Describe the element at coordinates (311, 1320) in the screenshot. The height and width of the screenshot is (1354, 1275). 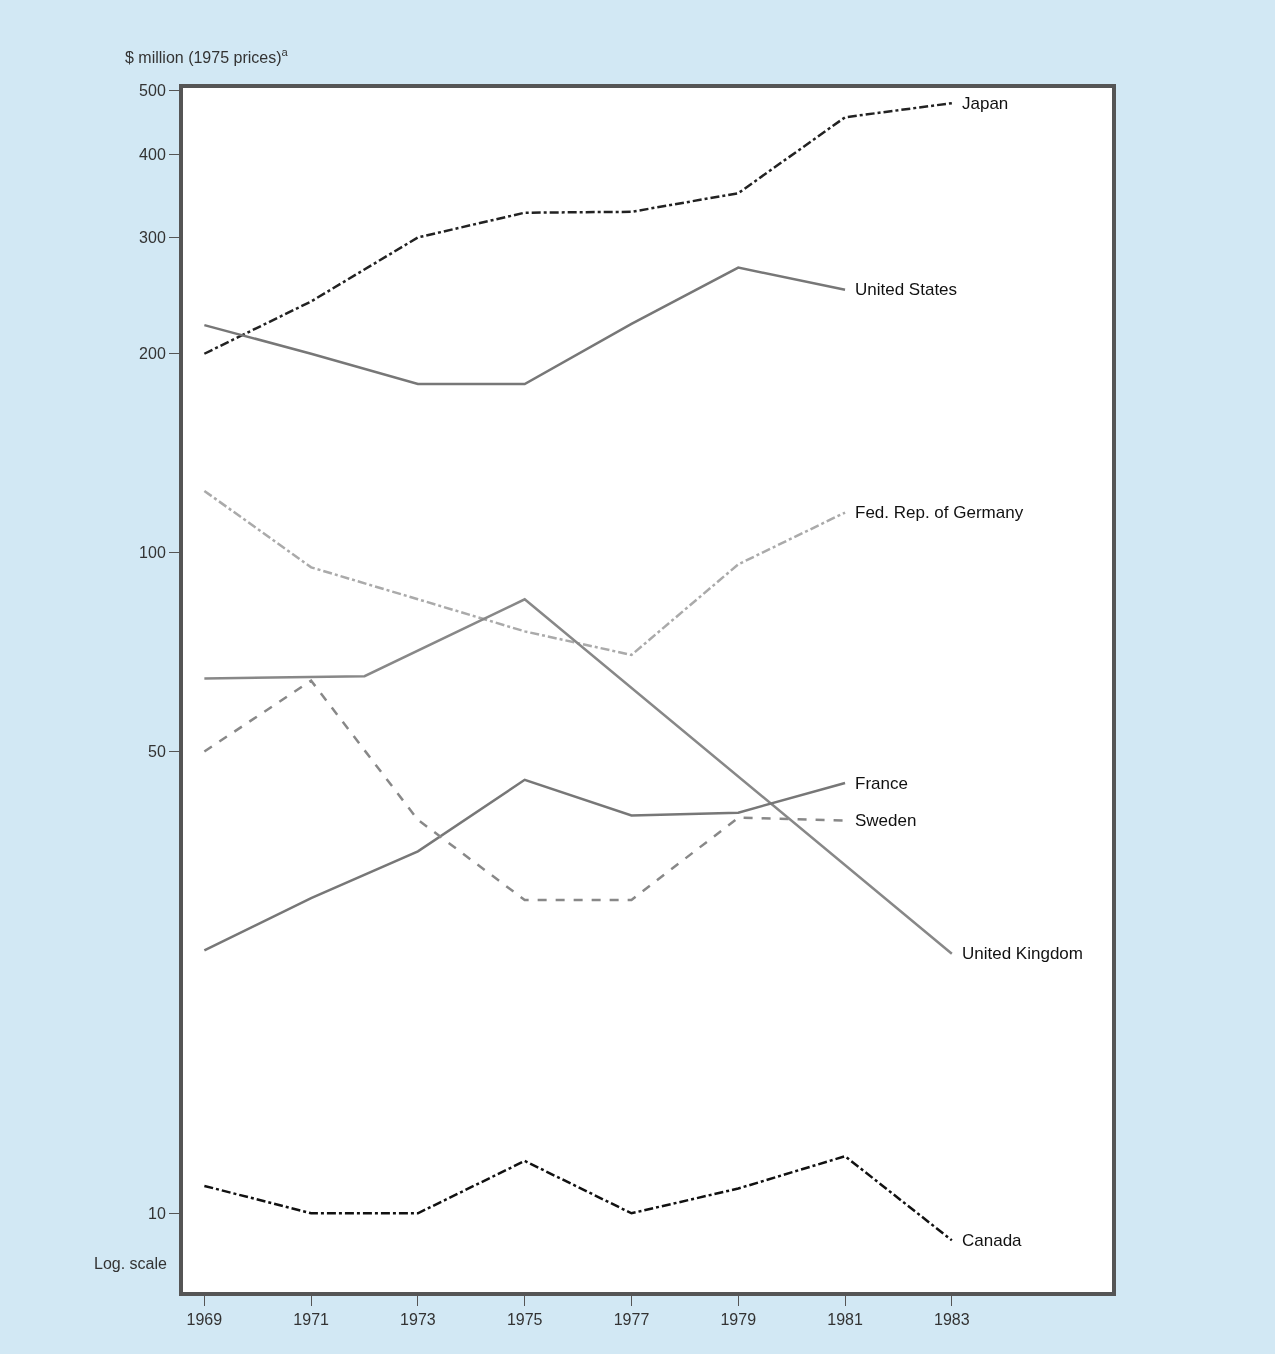
I see `x-tick-label: 1971` at that location.